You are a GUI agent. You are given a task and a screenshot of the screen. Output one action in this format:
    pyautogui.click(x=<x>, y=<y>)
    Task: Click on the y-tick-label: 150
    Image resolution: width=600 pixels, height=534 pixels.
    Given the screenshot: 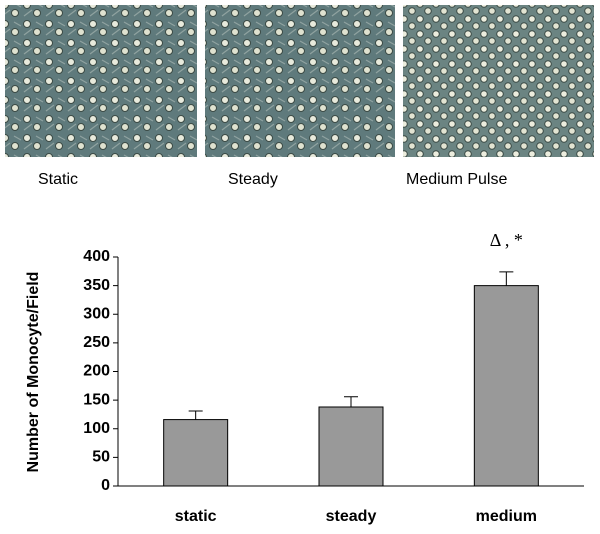 What is the action you would take?
    pyautogui.click(x=96, y=399)
    